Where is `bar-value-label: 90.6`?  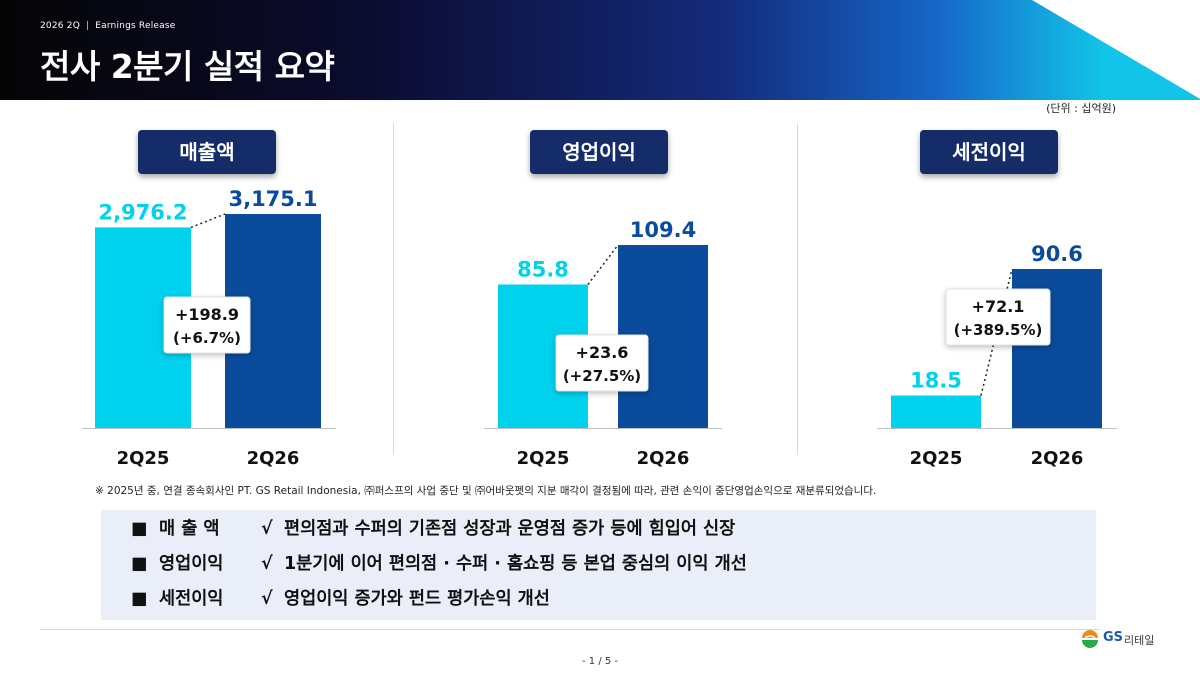 bar-value-label: 90.6 is located at coordinates (1057, 254).